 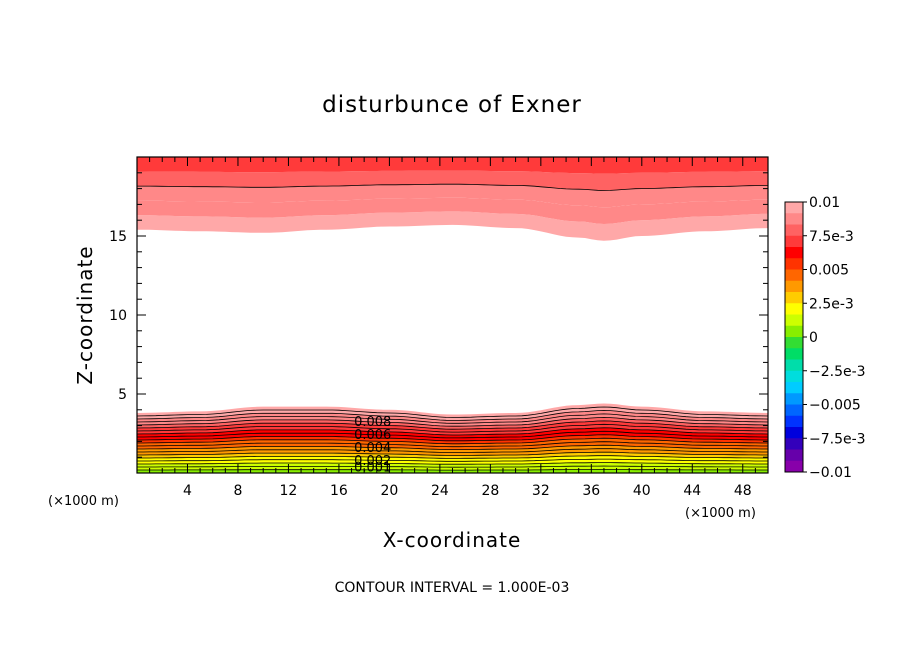 I want to click on x-tick-label: 32, so click(x=541, y=491).